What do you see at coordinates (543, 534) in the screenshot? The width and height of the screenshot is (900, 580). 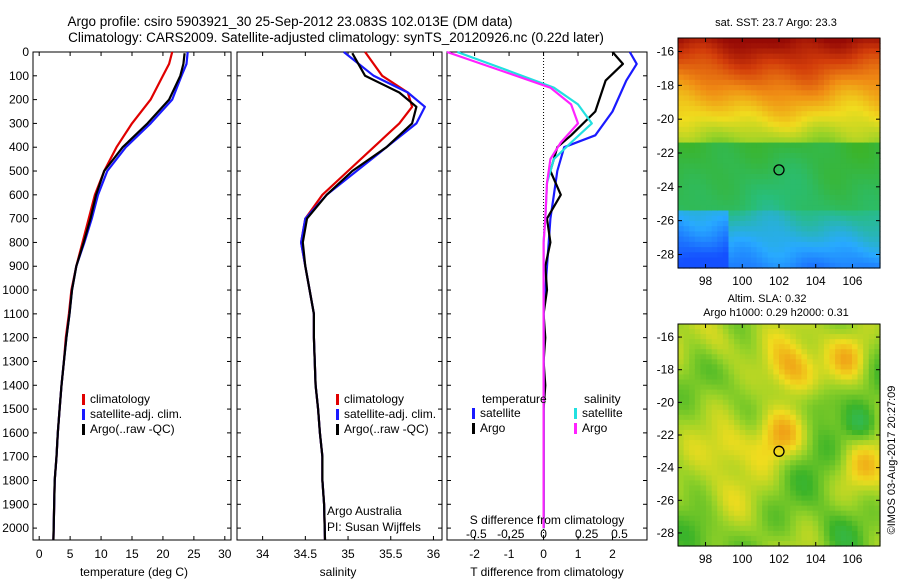 I see `difference-stick-label: 0` at bounding box center [543, 534].